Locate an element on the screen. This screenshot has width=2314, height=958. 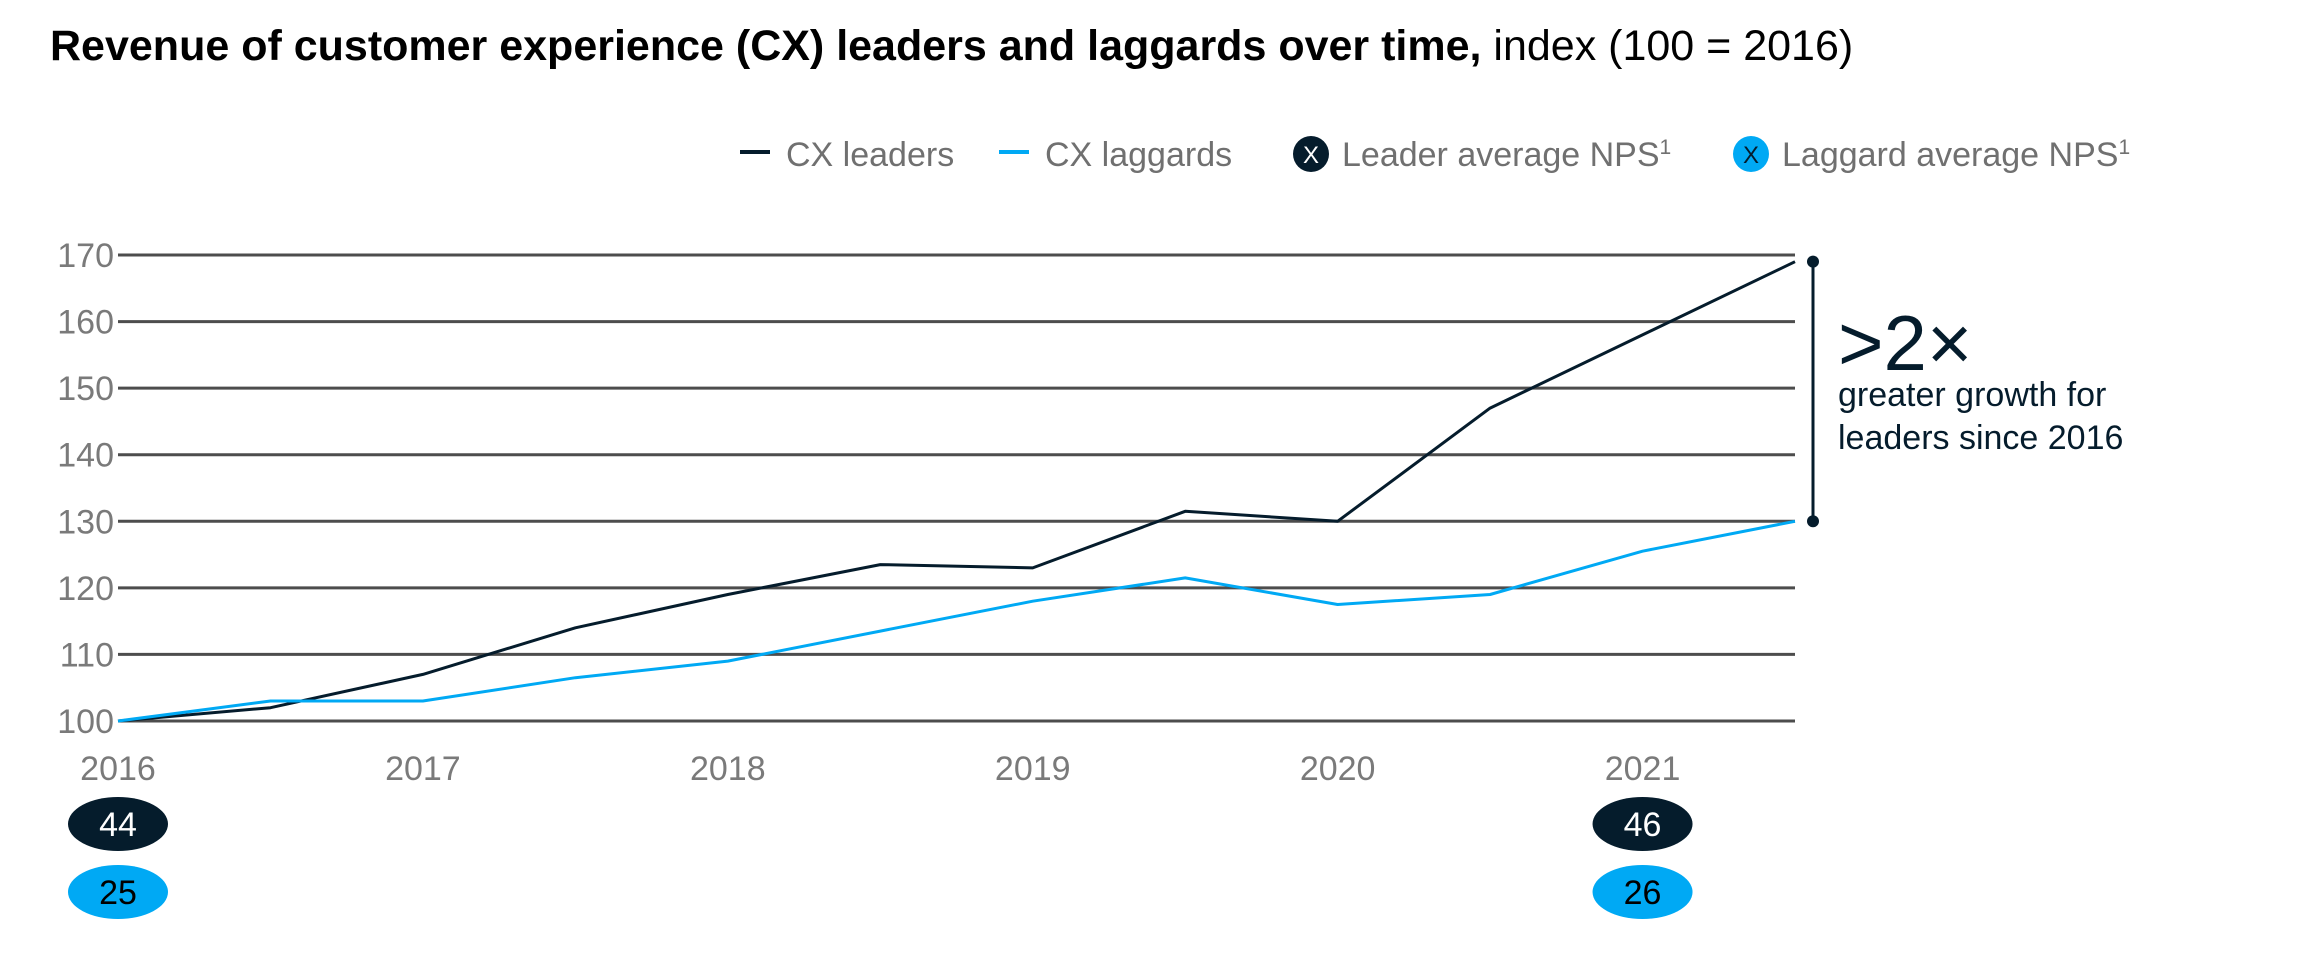
x-tick-label: 2020 is located at coordinates (1338, 769).